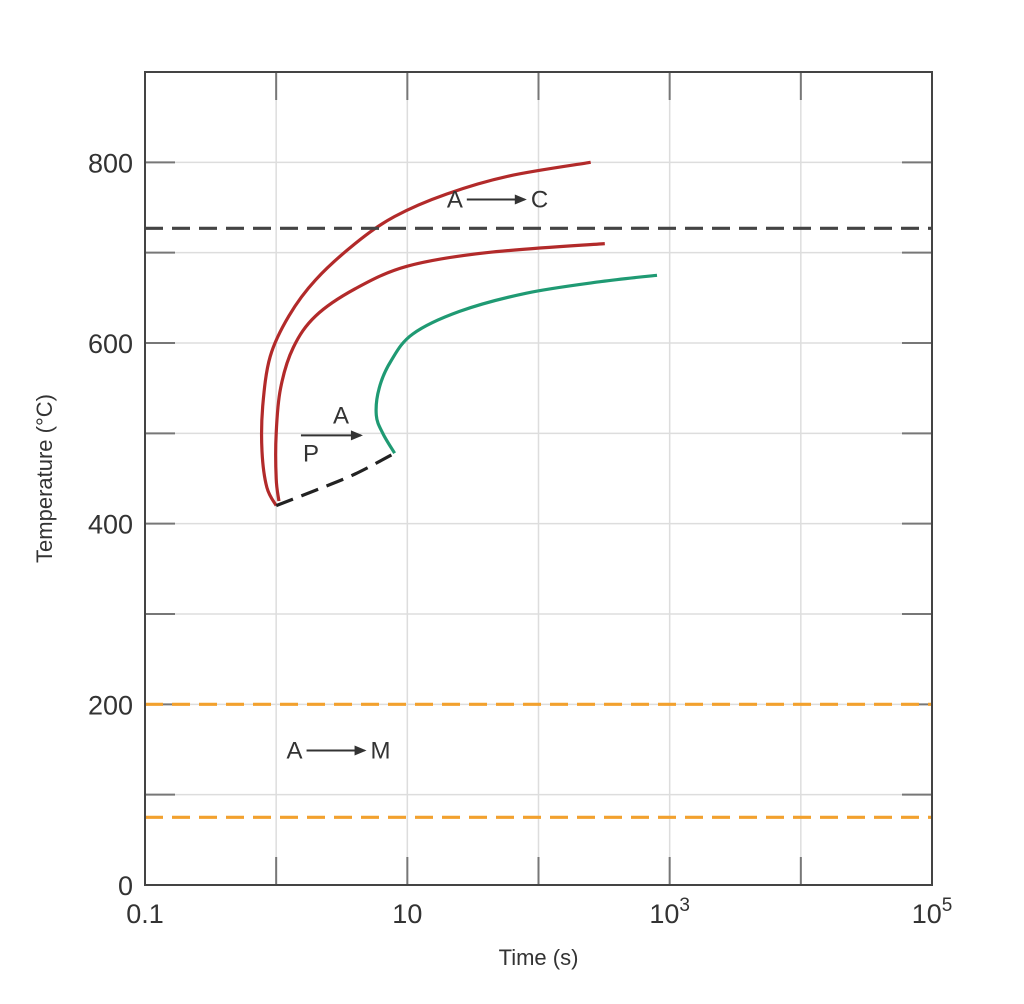  What do you see at coordinates (110, 344) in the screenshot?
I see `y-tick-label: 600` at bounding box center [110, 344].